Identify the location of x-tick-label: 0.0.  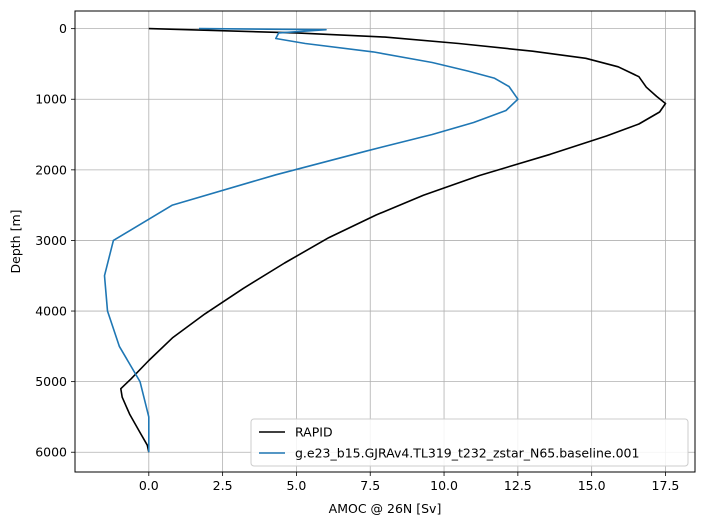
(149, 485).